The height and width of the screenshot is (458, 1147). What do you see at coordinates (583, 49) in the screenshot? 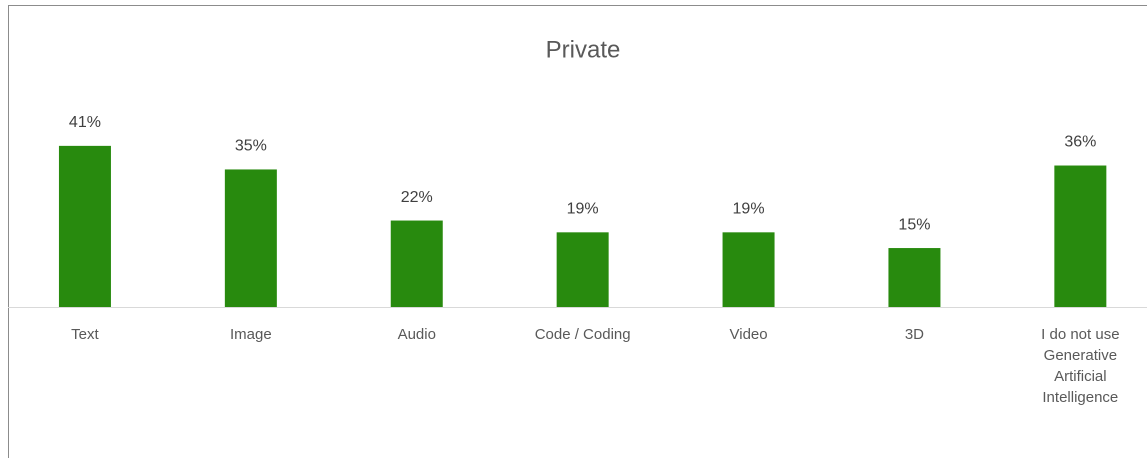
I see `chart-title: Private` at bounding box center [583, 49].